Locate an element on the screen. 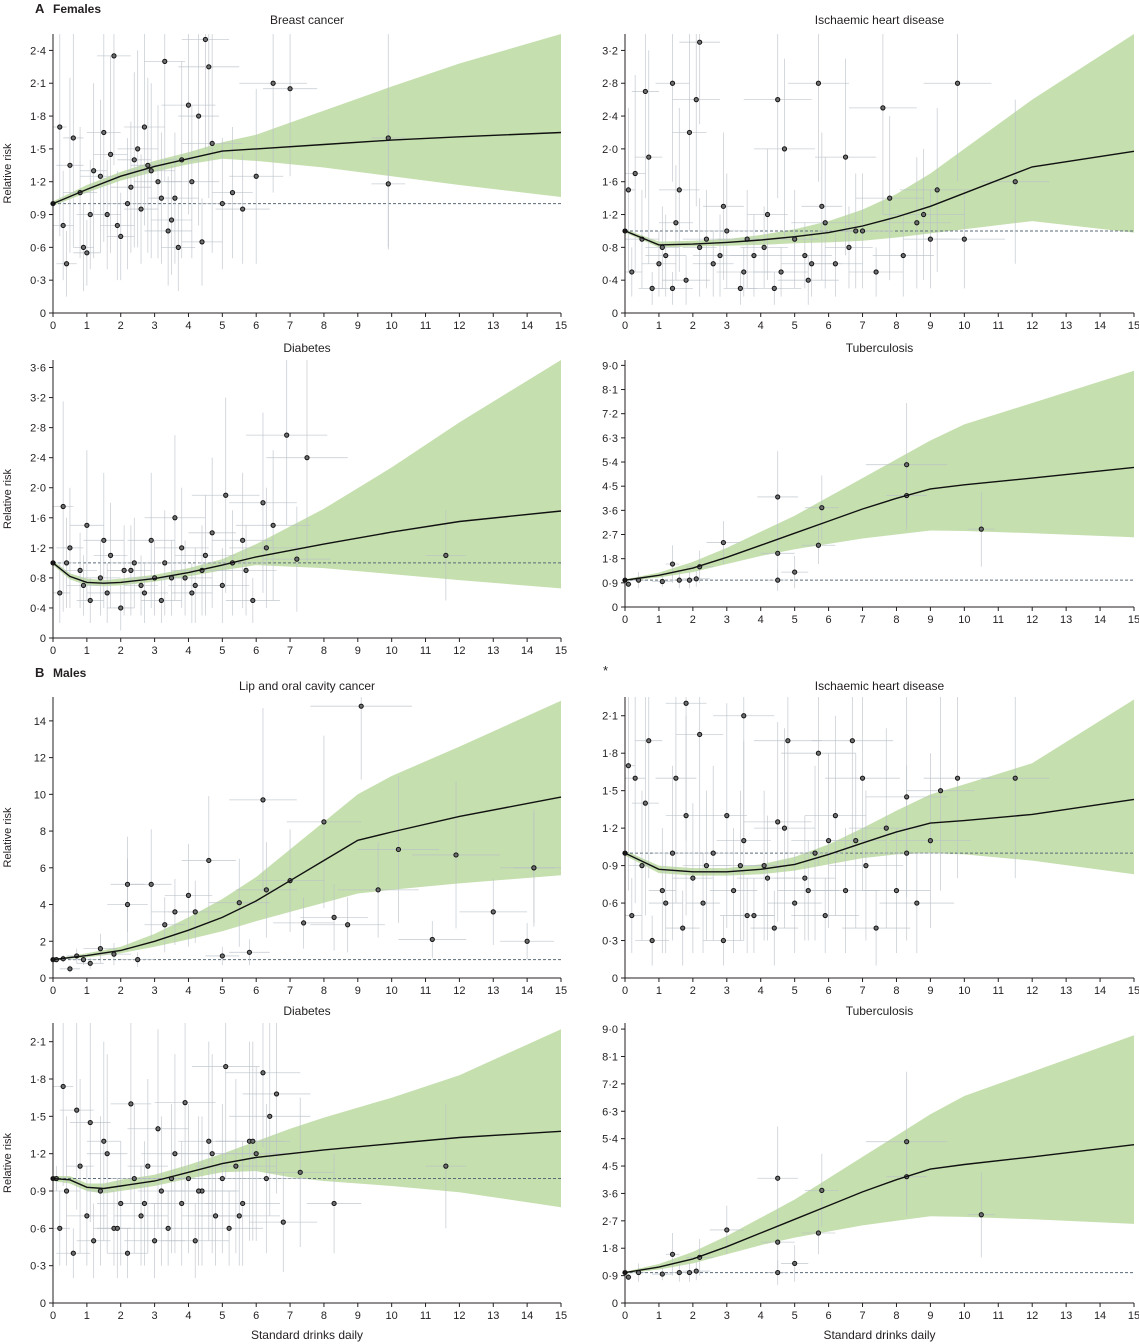  y-tick-label: 8 is located at coordinates (43, 832).